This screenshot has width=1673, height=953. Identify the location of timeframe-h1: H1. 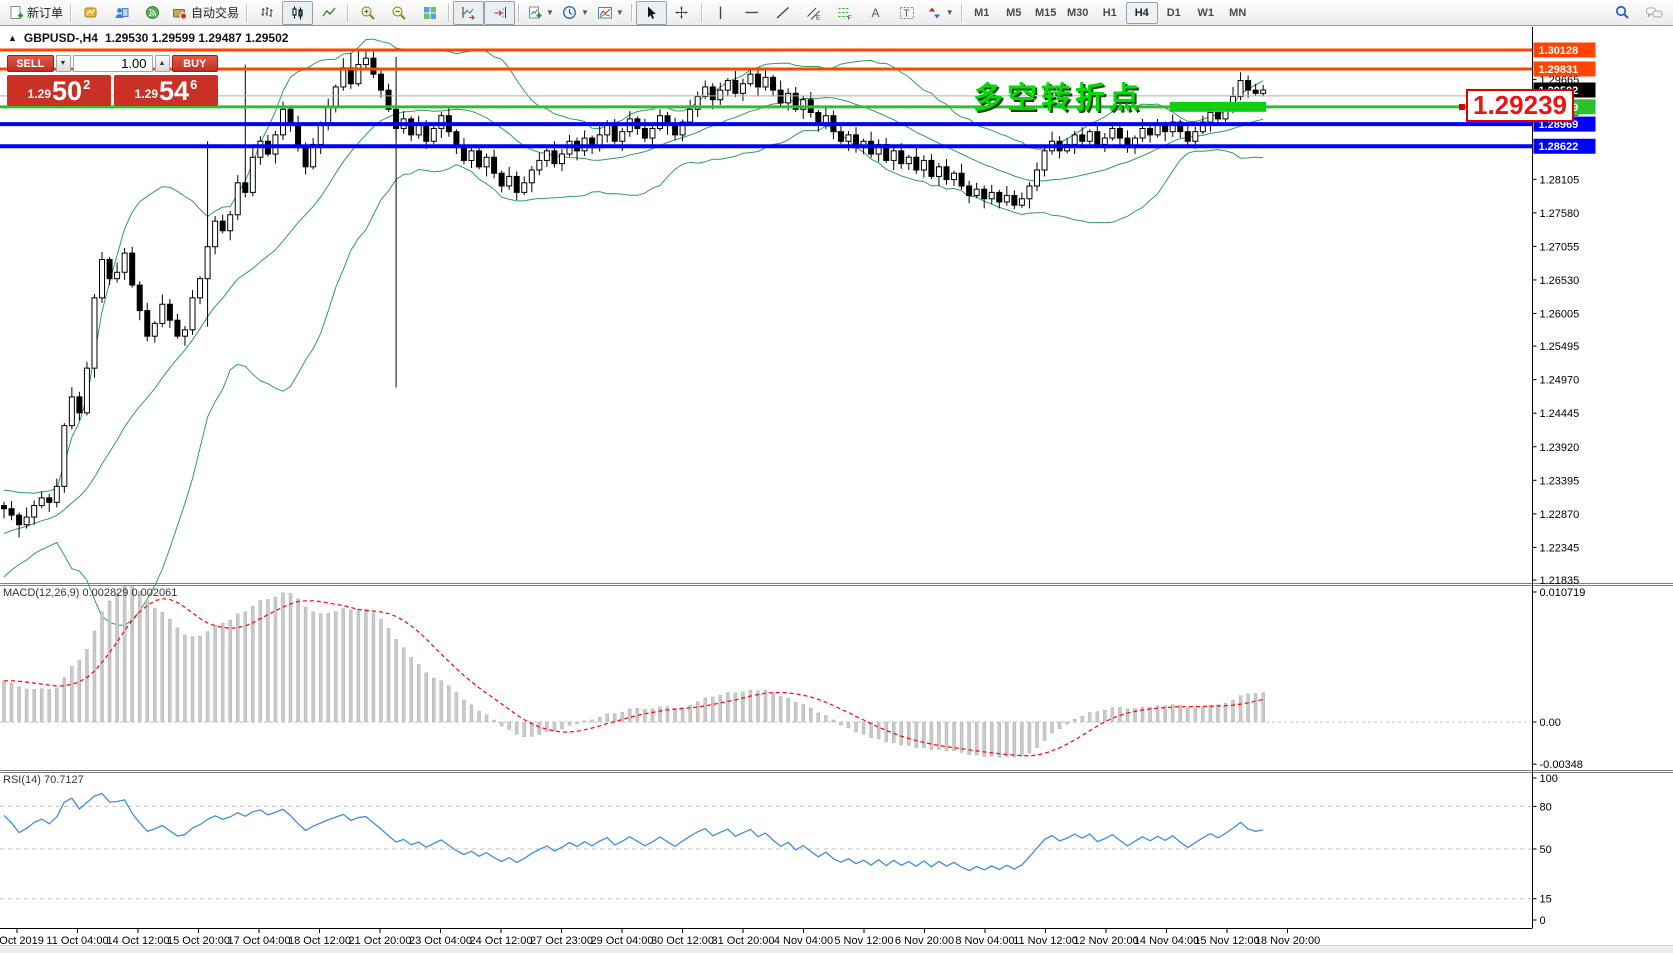
(1109, 12).